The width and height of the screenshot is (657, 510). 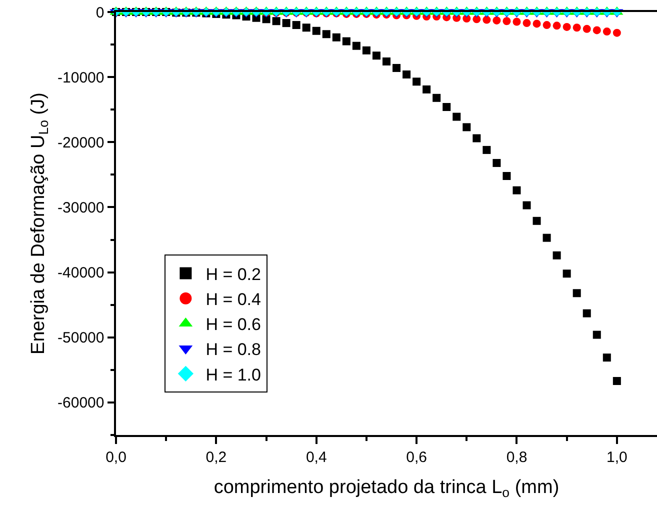 I want to click on y-tick-label: -30000, so click(x=81, y=207).